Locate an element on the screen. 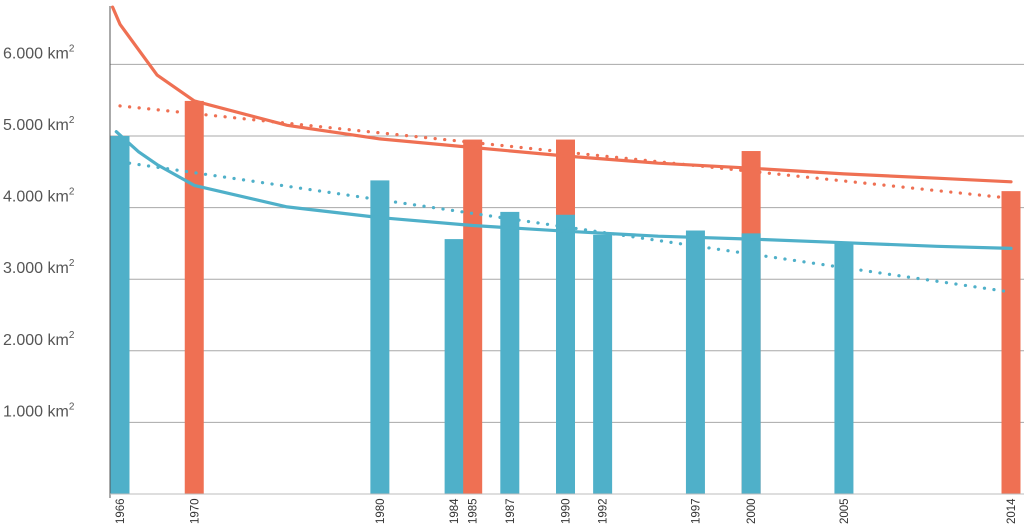  y-tick-label: 4.000 km2 is located at coordinates (39, 196).